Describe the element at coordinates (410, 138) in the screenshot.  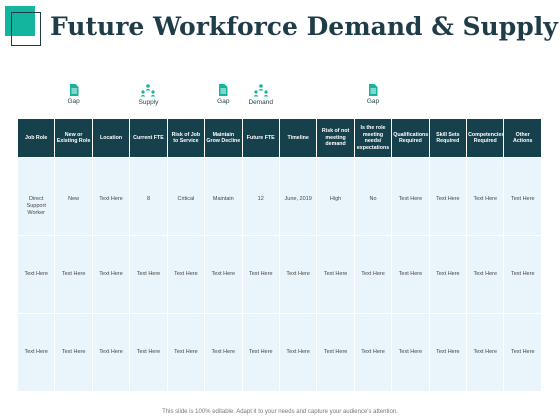
I see `column-header: Qualifications Required` at that location.